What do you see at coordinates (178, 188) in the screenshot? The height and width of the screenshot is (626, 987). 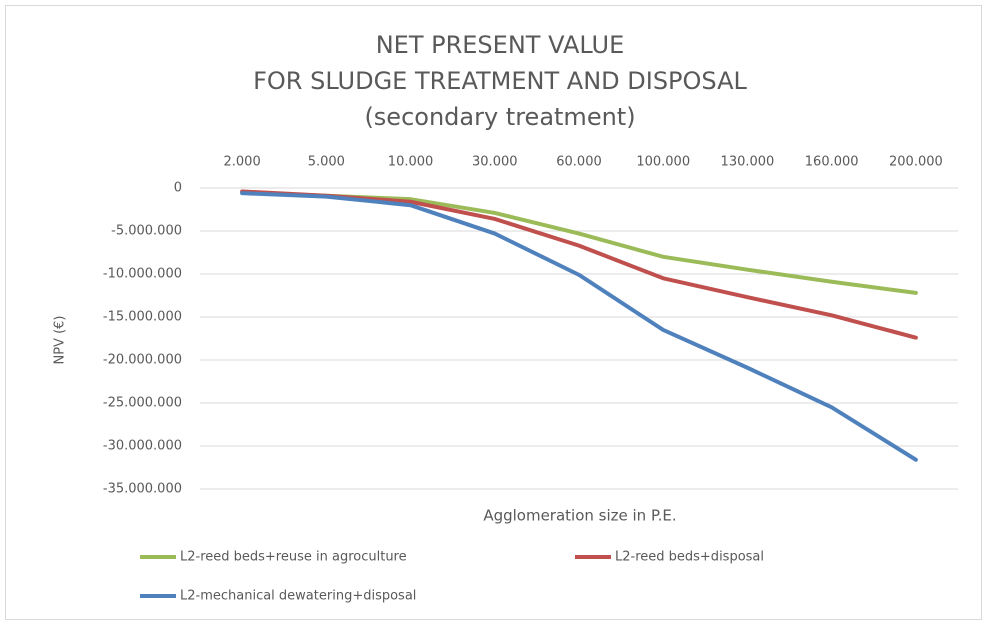 I see `y-tick-label: 0` at bounding box center [178, 188].